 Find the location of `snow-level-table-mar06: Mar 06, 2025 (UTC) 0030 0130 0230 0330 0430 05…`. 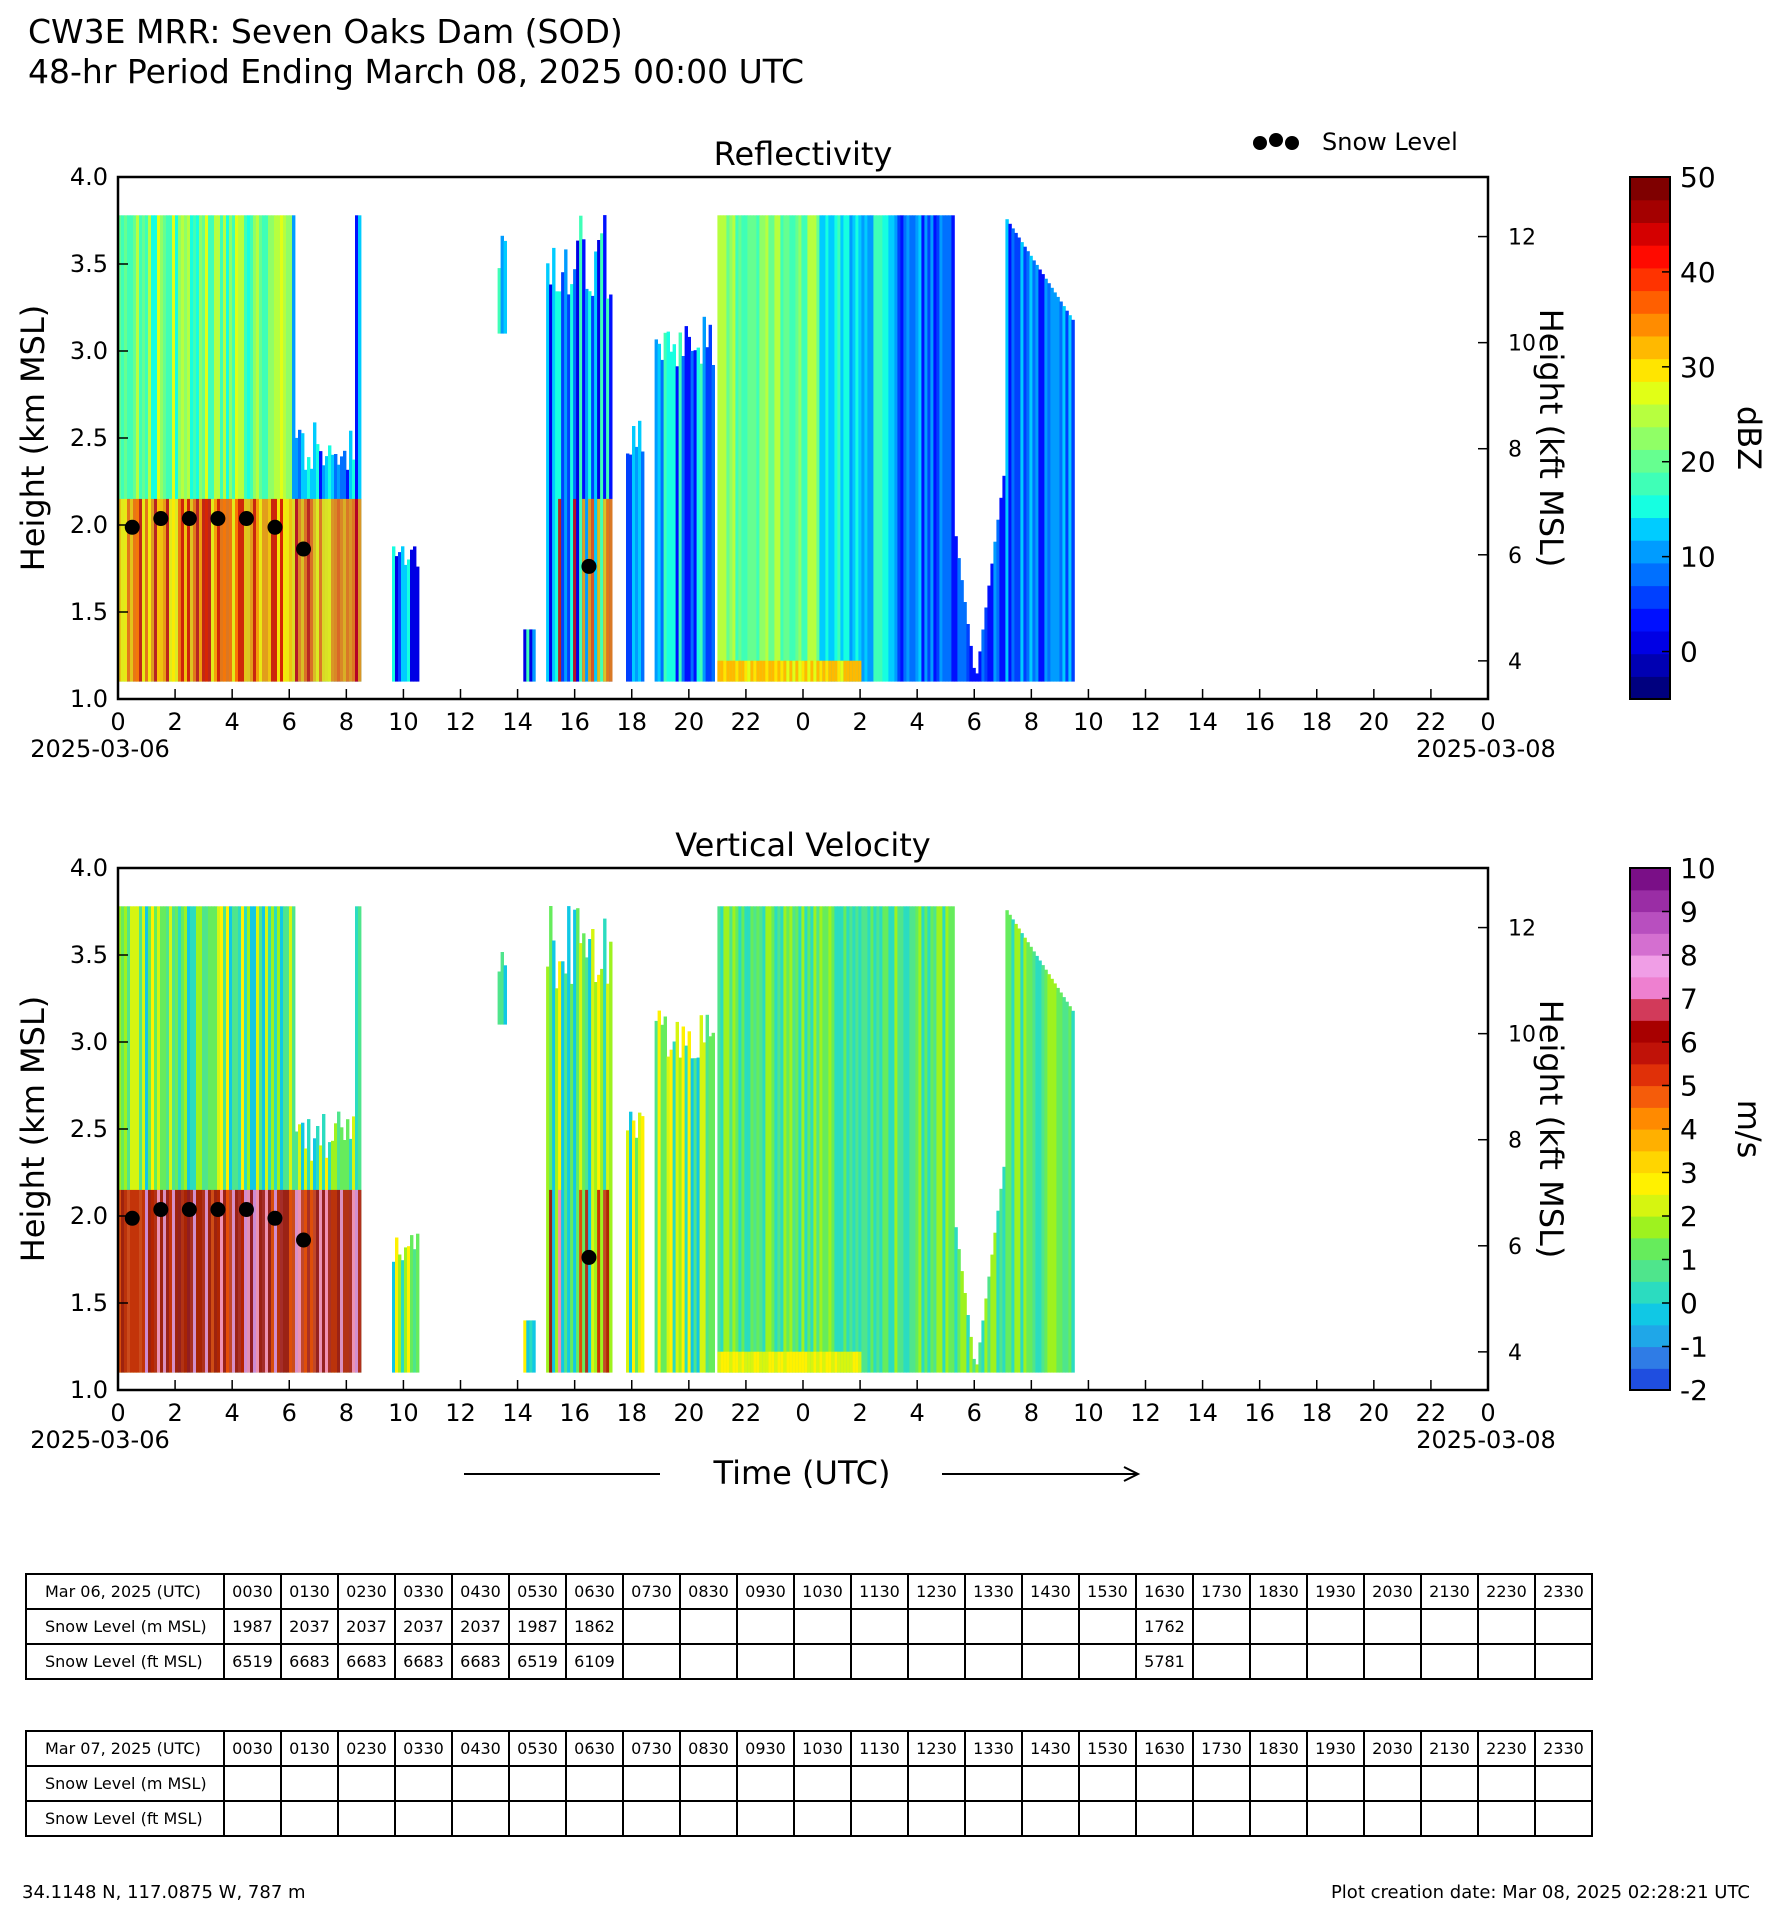

snow-level-table-mar06: Mar 06, 2025 (UTC) 0030 0130 0230 0330 0430 05… is located at coordinates (809, 1626).